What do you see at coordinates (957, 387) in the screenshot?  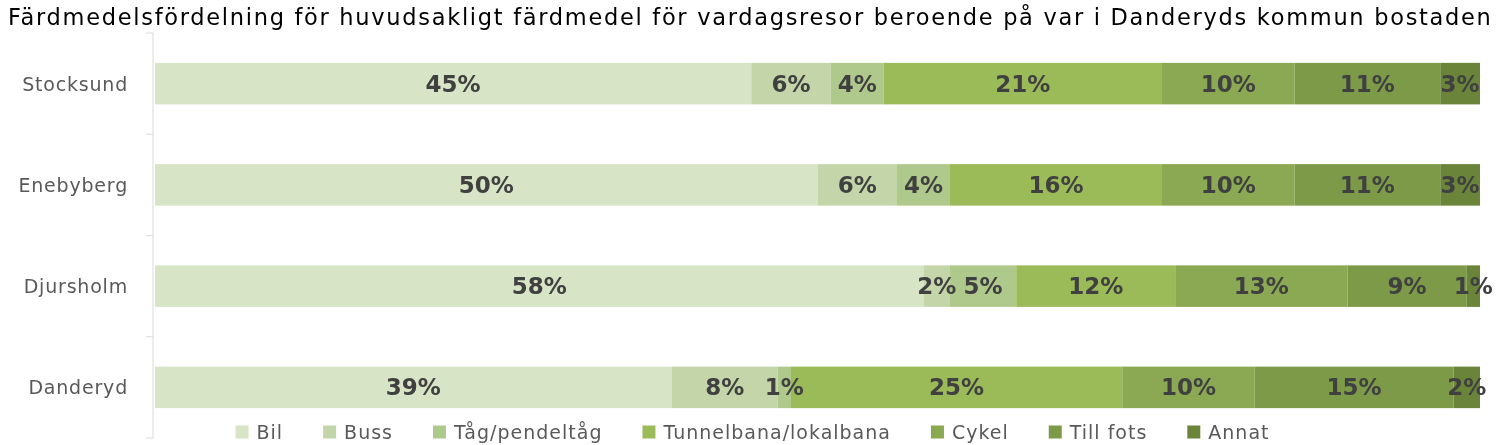 I see `data-label: 25%` at bounding box center [957, 387].